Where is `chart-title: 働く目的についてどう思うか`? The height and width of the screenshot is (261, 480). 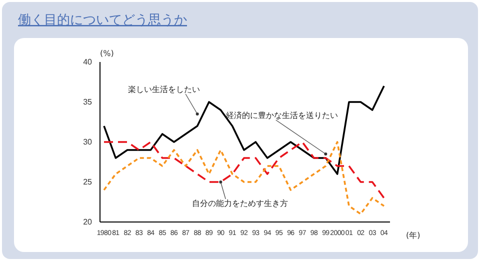
chart-title: 働く目的についてどう思うか is located at coordinates (102, 20).